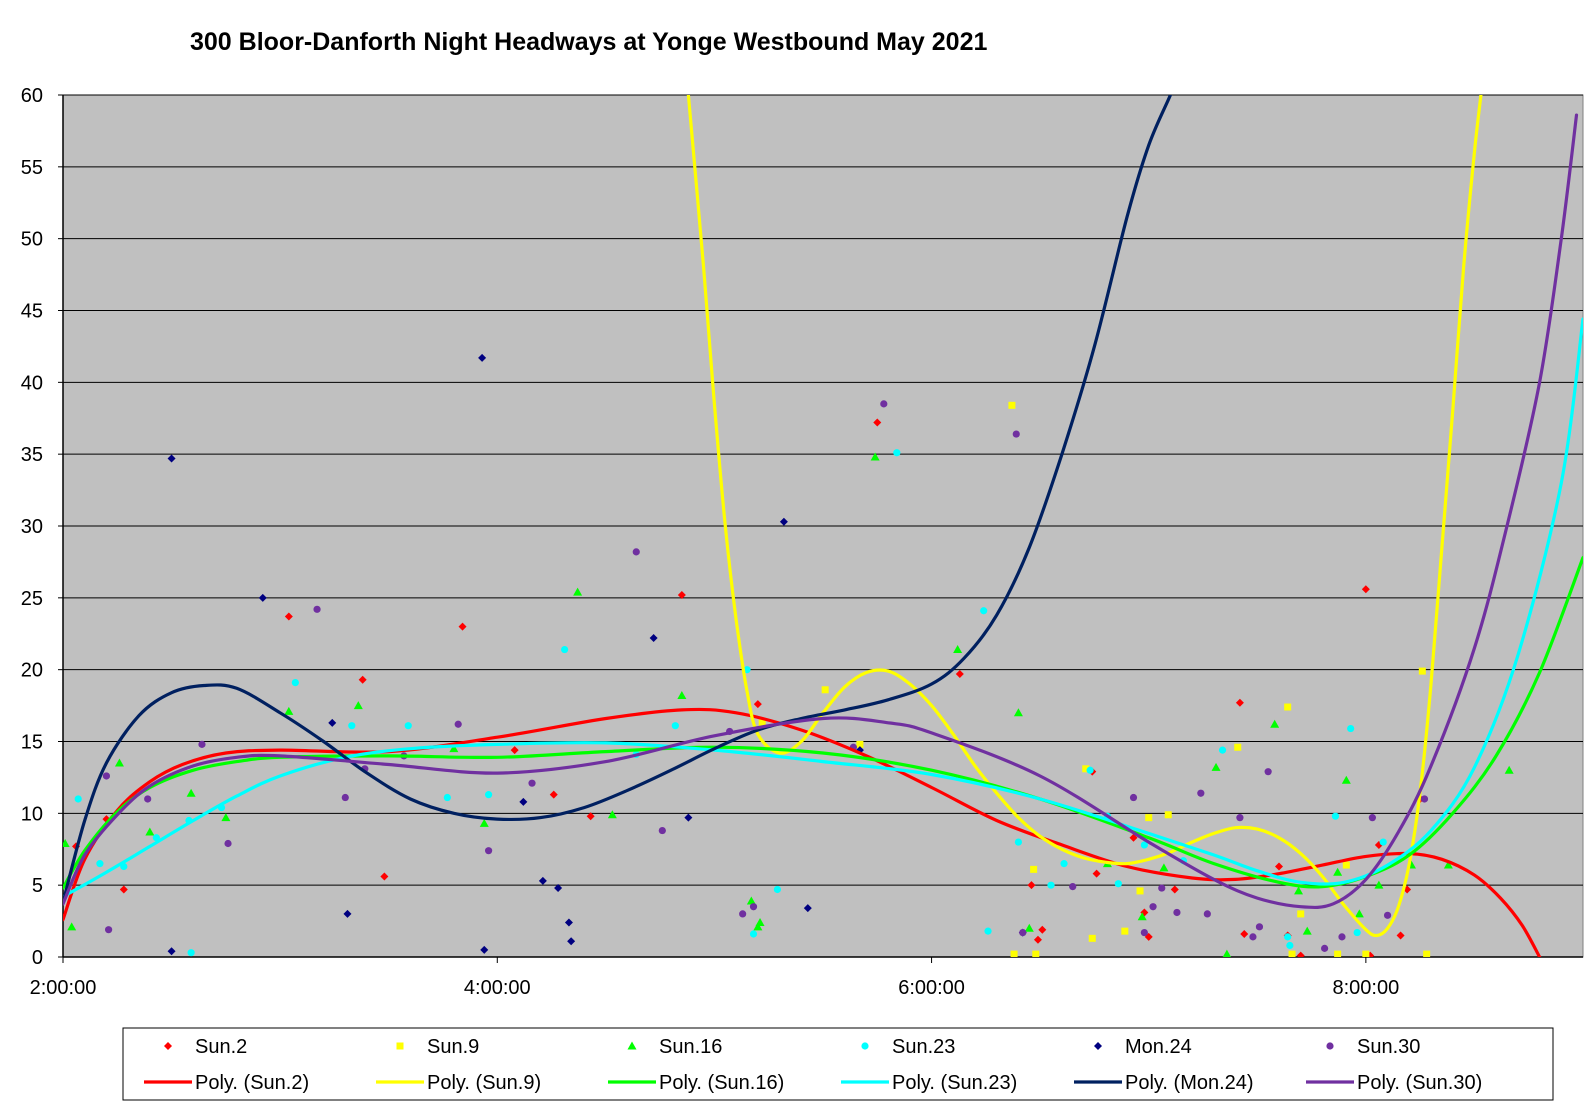 This screenshot has height=1104, width=1595. What do you see at coordinates (1388, 1047) in the screenshot?
I see `legend-label: Sun.30` at bounding box center [1388, 1047].